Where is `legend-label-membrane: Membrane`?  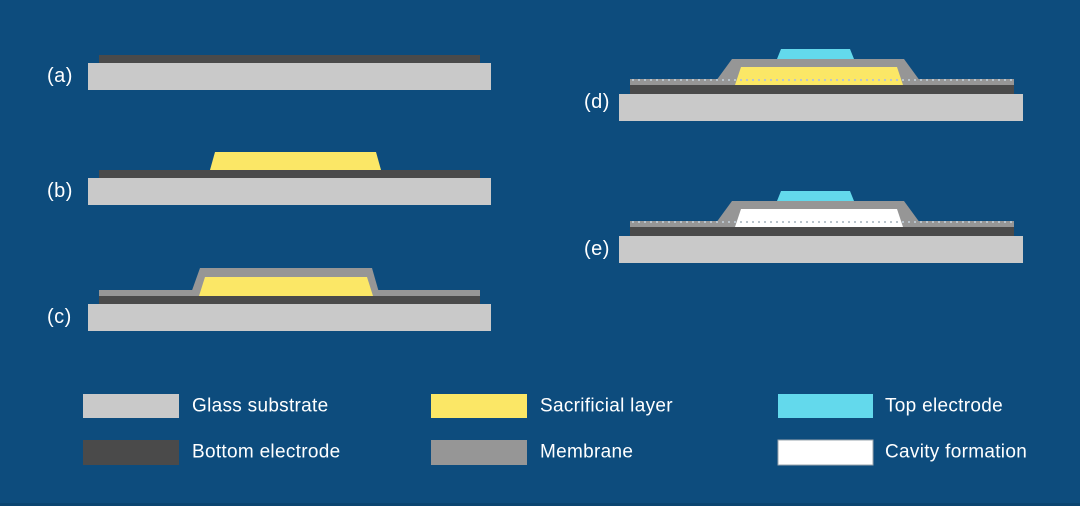
legend-label-membrane: Membrane is located at coordinates (587, 452).